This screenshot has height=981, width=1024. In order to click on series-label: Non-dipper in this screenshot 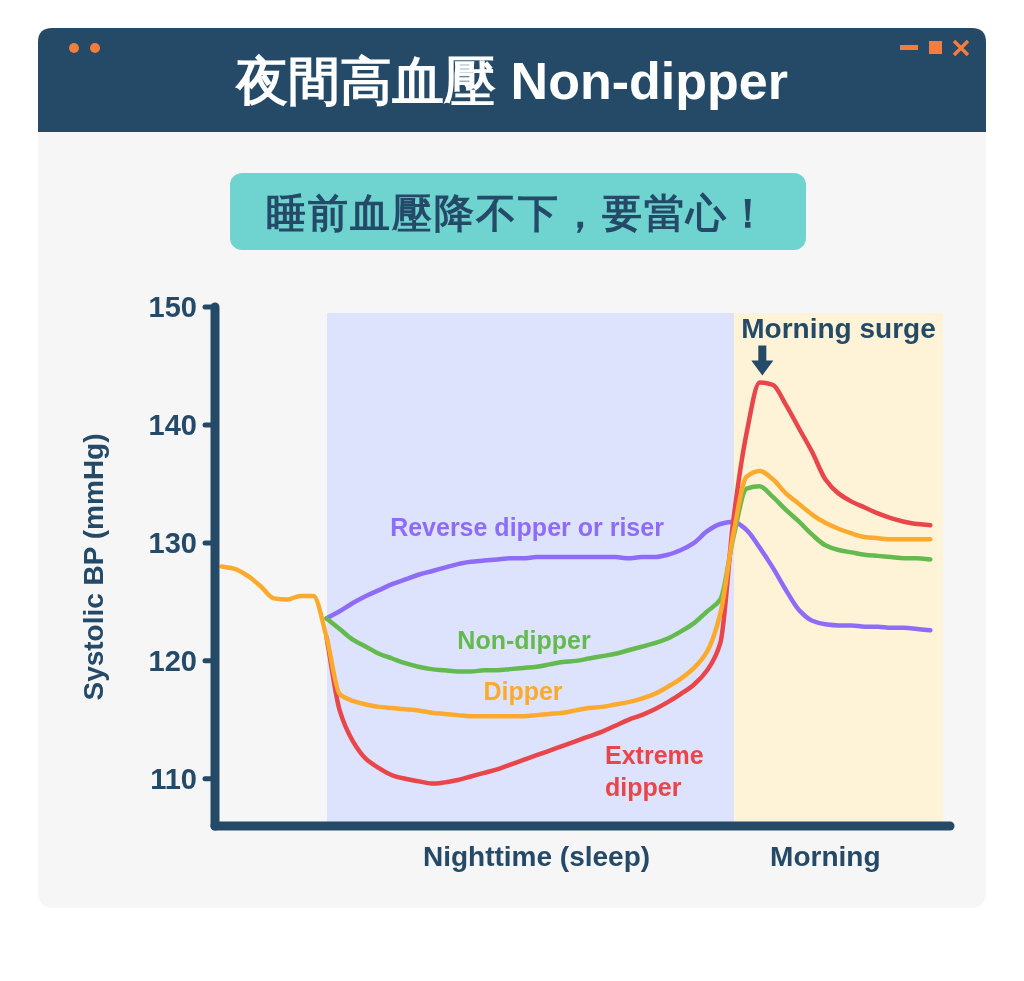, I will do `click(524, 640)`.